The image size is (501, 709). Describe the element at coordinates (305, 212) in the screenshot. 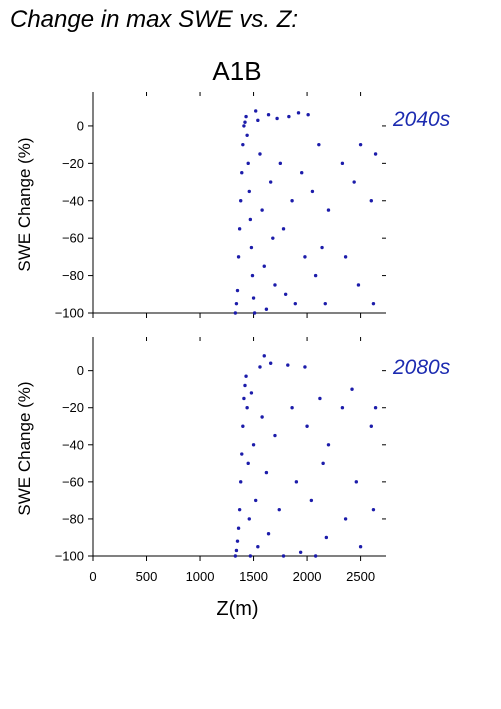

I see `point-group` at that location.